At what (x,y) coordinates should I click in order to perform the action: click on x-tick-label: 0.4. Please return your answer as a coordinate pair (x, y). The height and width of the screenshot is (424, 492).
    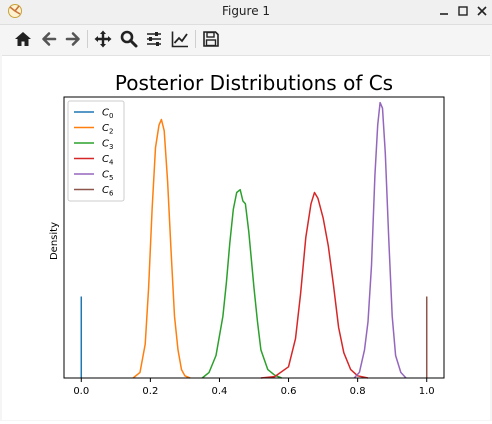
    Looking at the image, I should click on (220, 391).